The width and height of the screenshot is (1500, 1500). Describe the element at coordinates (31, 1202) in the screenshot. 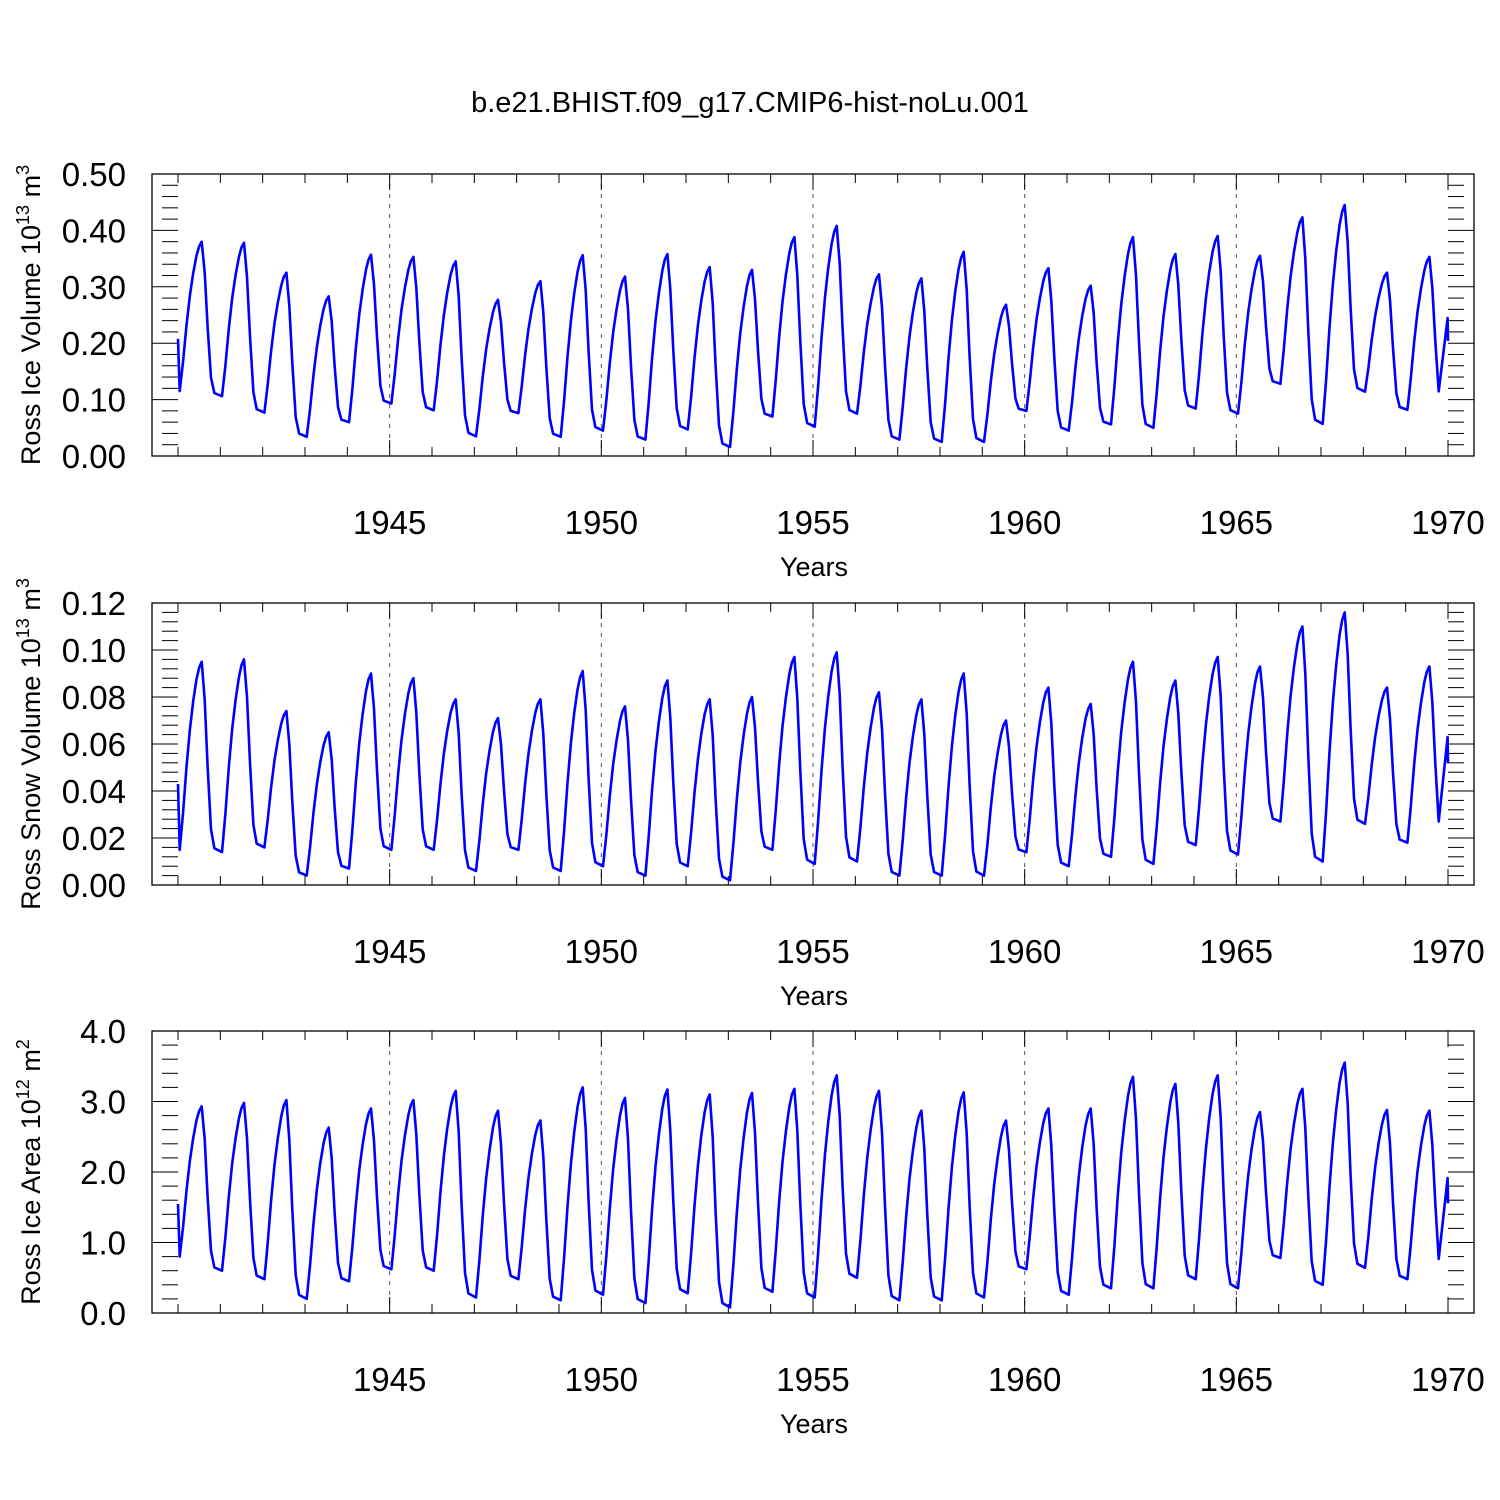

I see `y-label-main: Ross Ice Area 10` at that location.